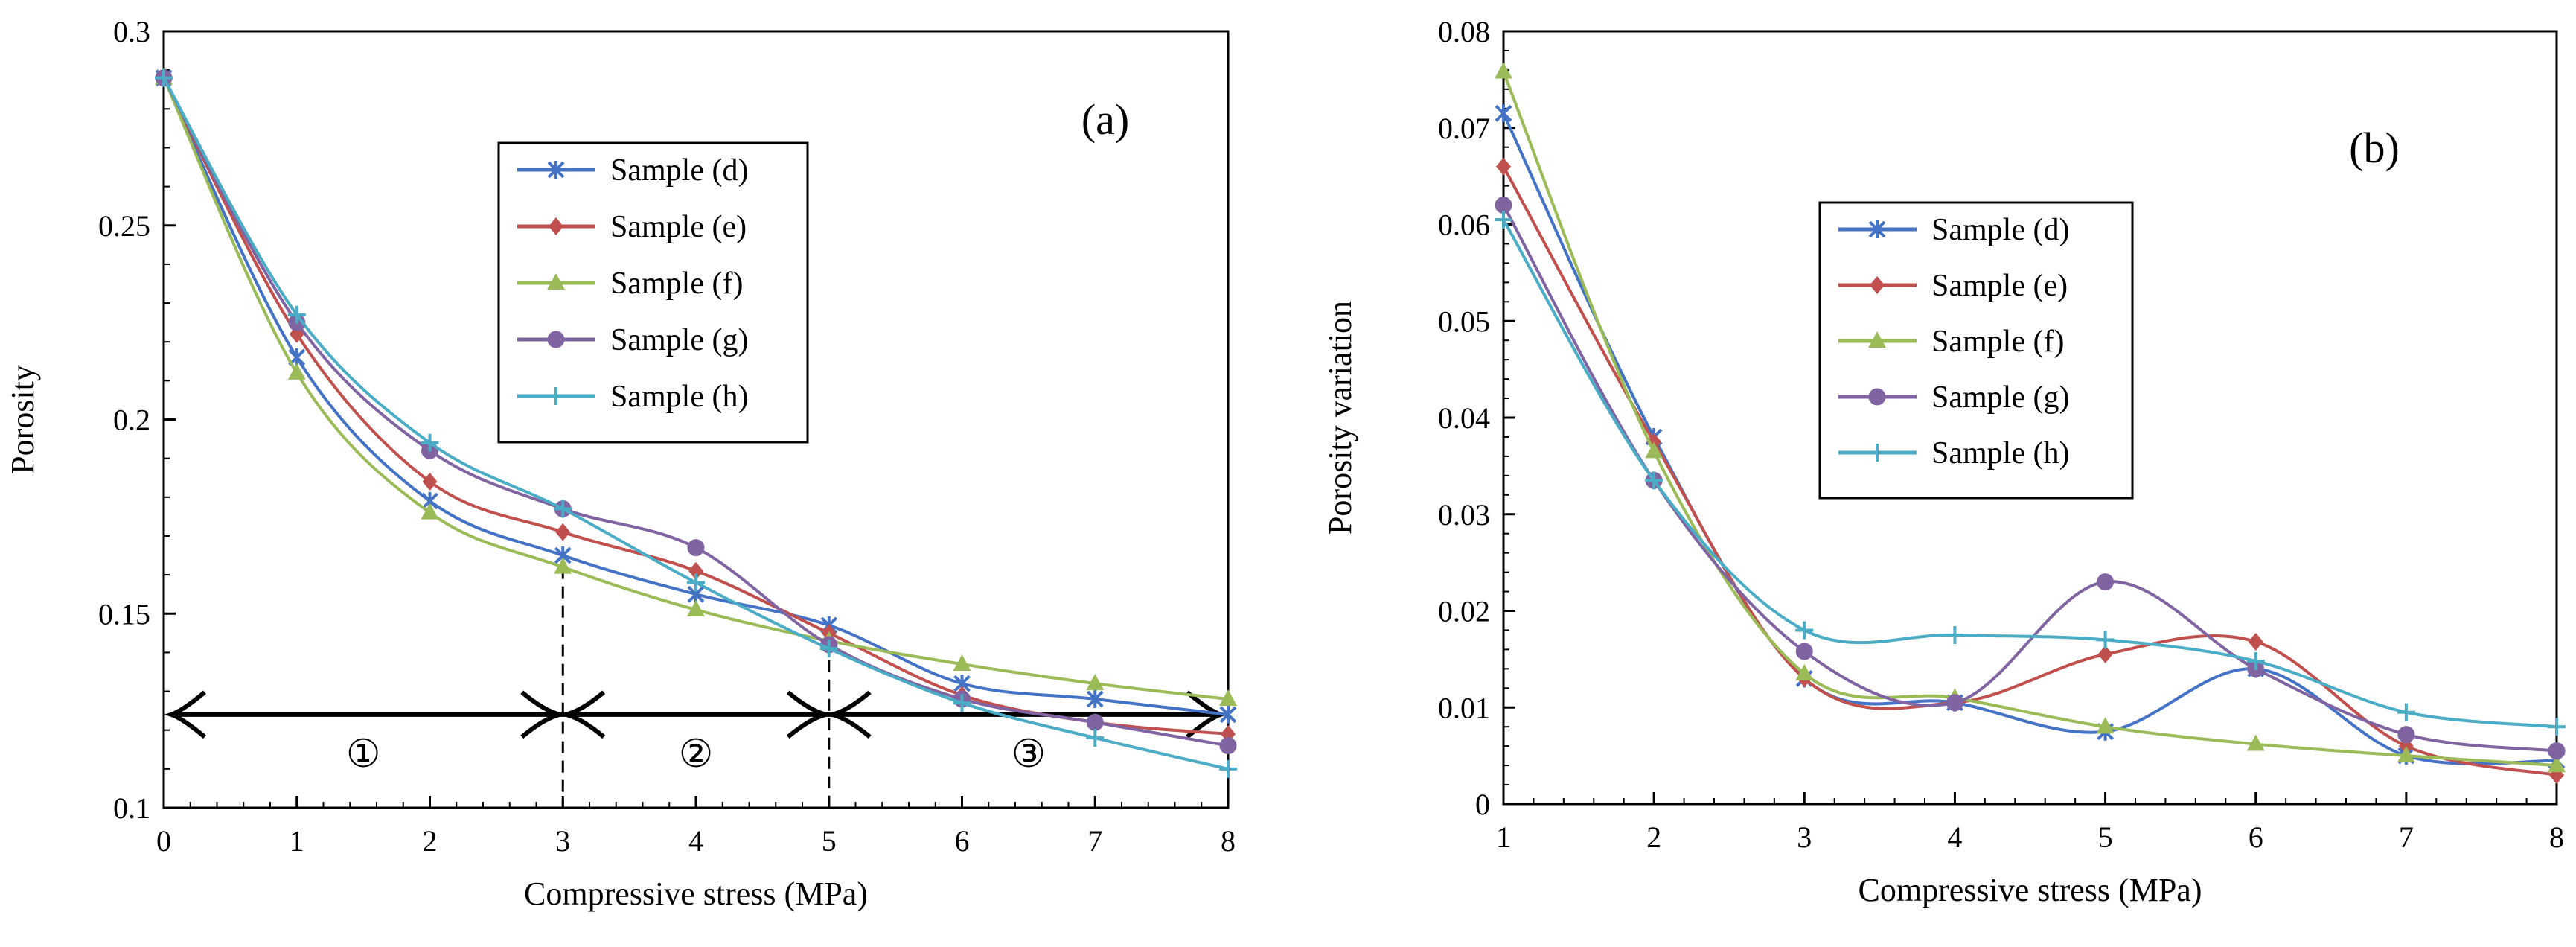  What do you see at coordinates (1340, 418) in the screenshot?
I see `y-axis-title: Porosity variation` at bounding box center [1340, 418].